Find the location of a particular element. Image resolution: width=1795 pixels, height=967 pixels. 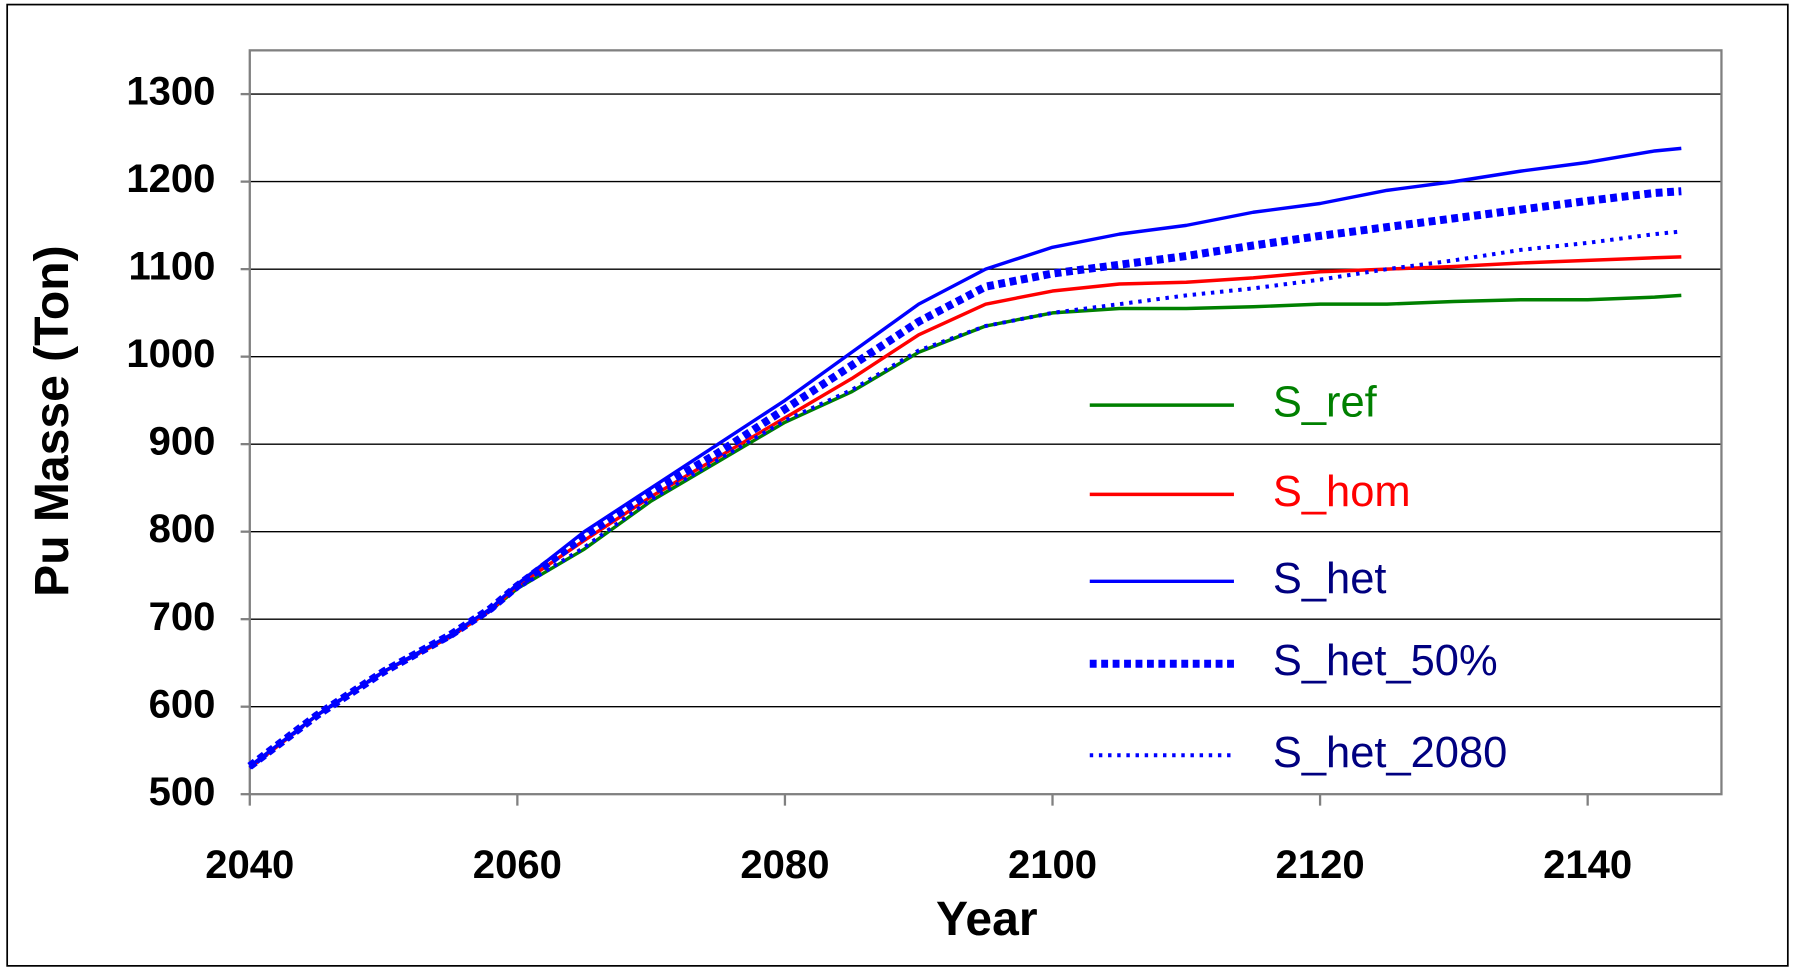

x-tick-label: 2040 is located at coordinates (249, 865).